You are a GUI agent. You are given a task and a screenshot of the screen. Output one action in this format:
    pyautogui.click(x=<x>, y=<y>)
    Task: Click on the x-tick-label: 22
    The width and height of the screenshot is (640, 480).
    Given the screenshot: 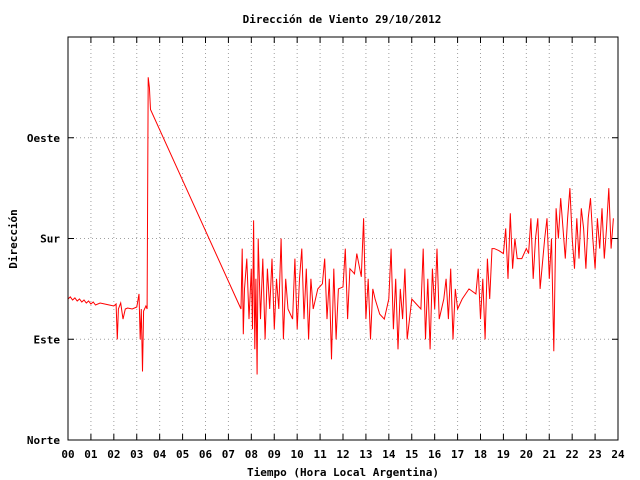 What is the action you would take?
    pyautogui.click(x=572, y=454)
    